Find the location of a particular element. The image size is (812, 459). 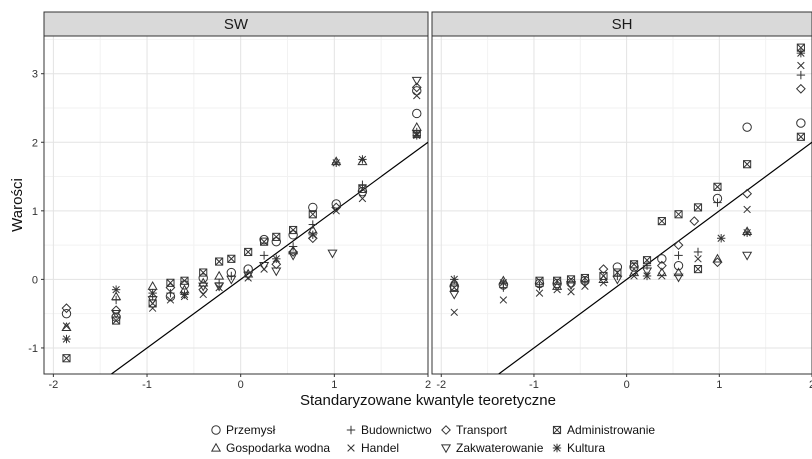

y-tick-label: 3 is located at coordinates (35, 75).